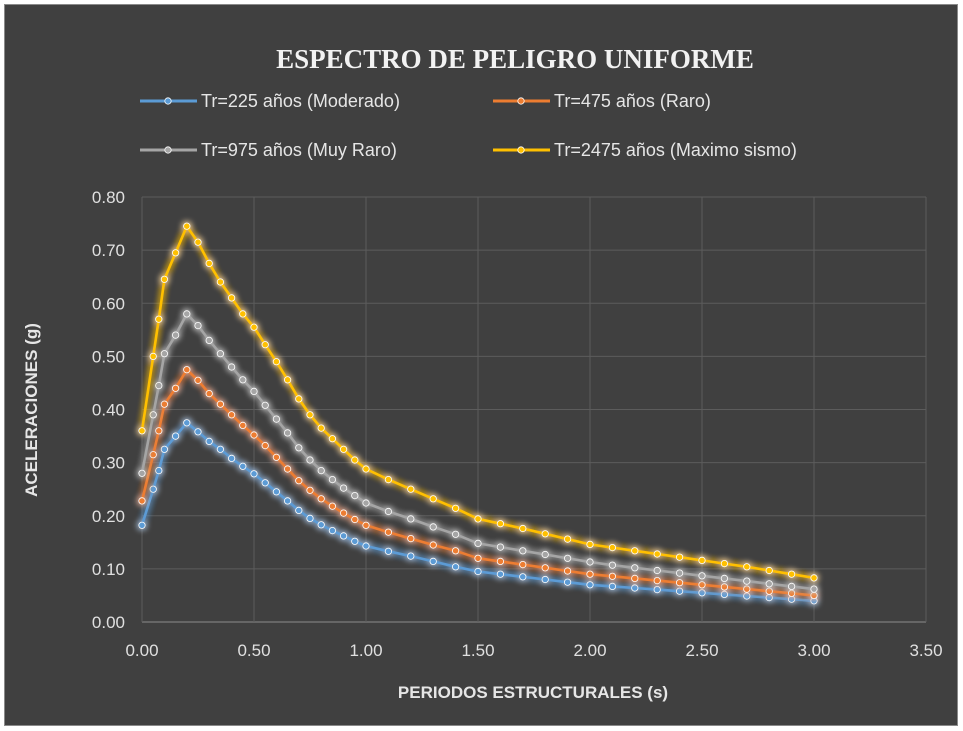 Image resolution: width=963 pixels, height=731 pixels. What do you see at coordinates (268, 150) in the screenshot?
I see `legend-item: Tr=975 años (Muy Raro)` at bounding box center [268, 150].